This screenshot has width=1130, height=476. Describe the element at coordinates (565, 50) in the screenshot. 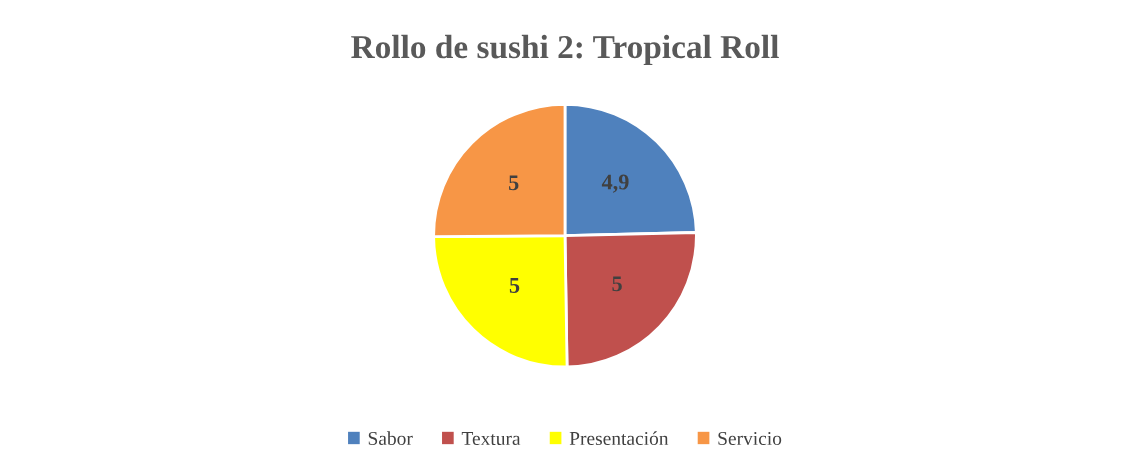

I see `chart-title: Rollo de sushi 2: Tropical Roll` at that location.